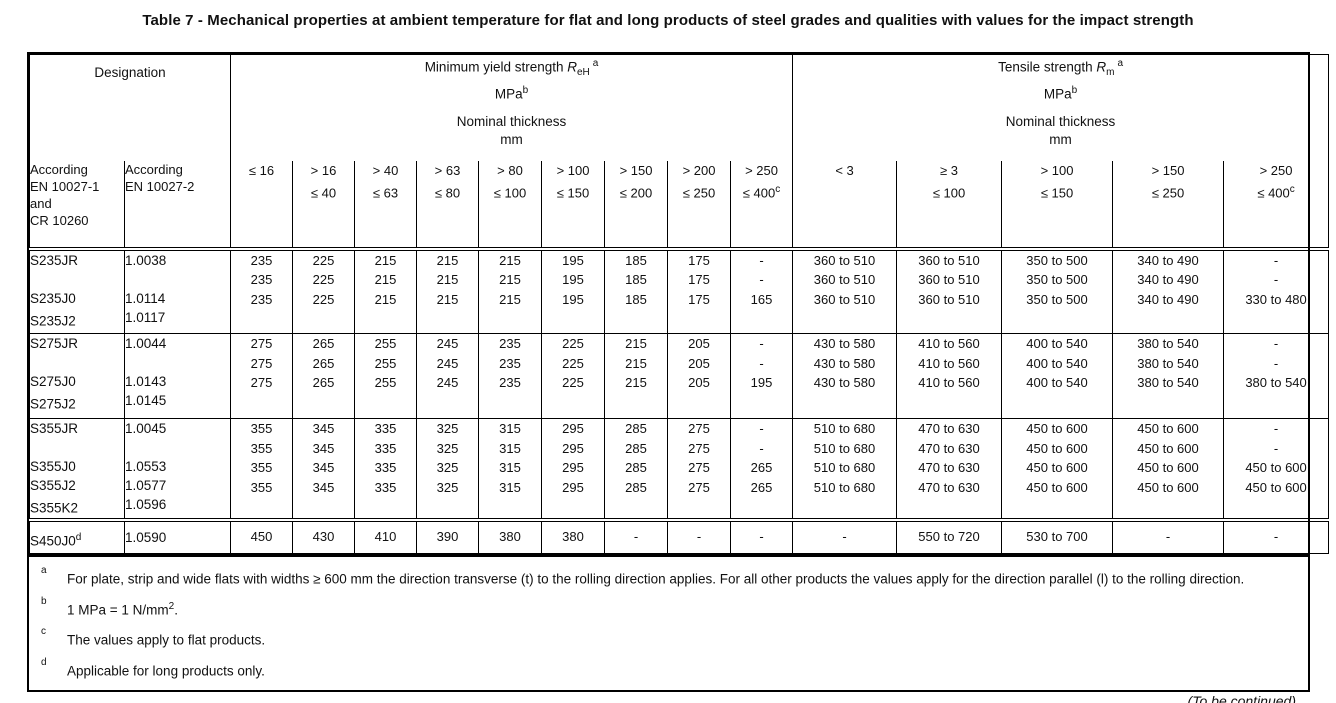  I want to click on yield-value-cell: 335 335 335 335, so click(386, 469).